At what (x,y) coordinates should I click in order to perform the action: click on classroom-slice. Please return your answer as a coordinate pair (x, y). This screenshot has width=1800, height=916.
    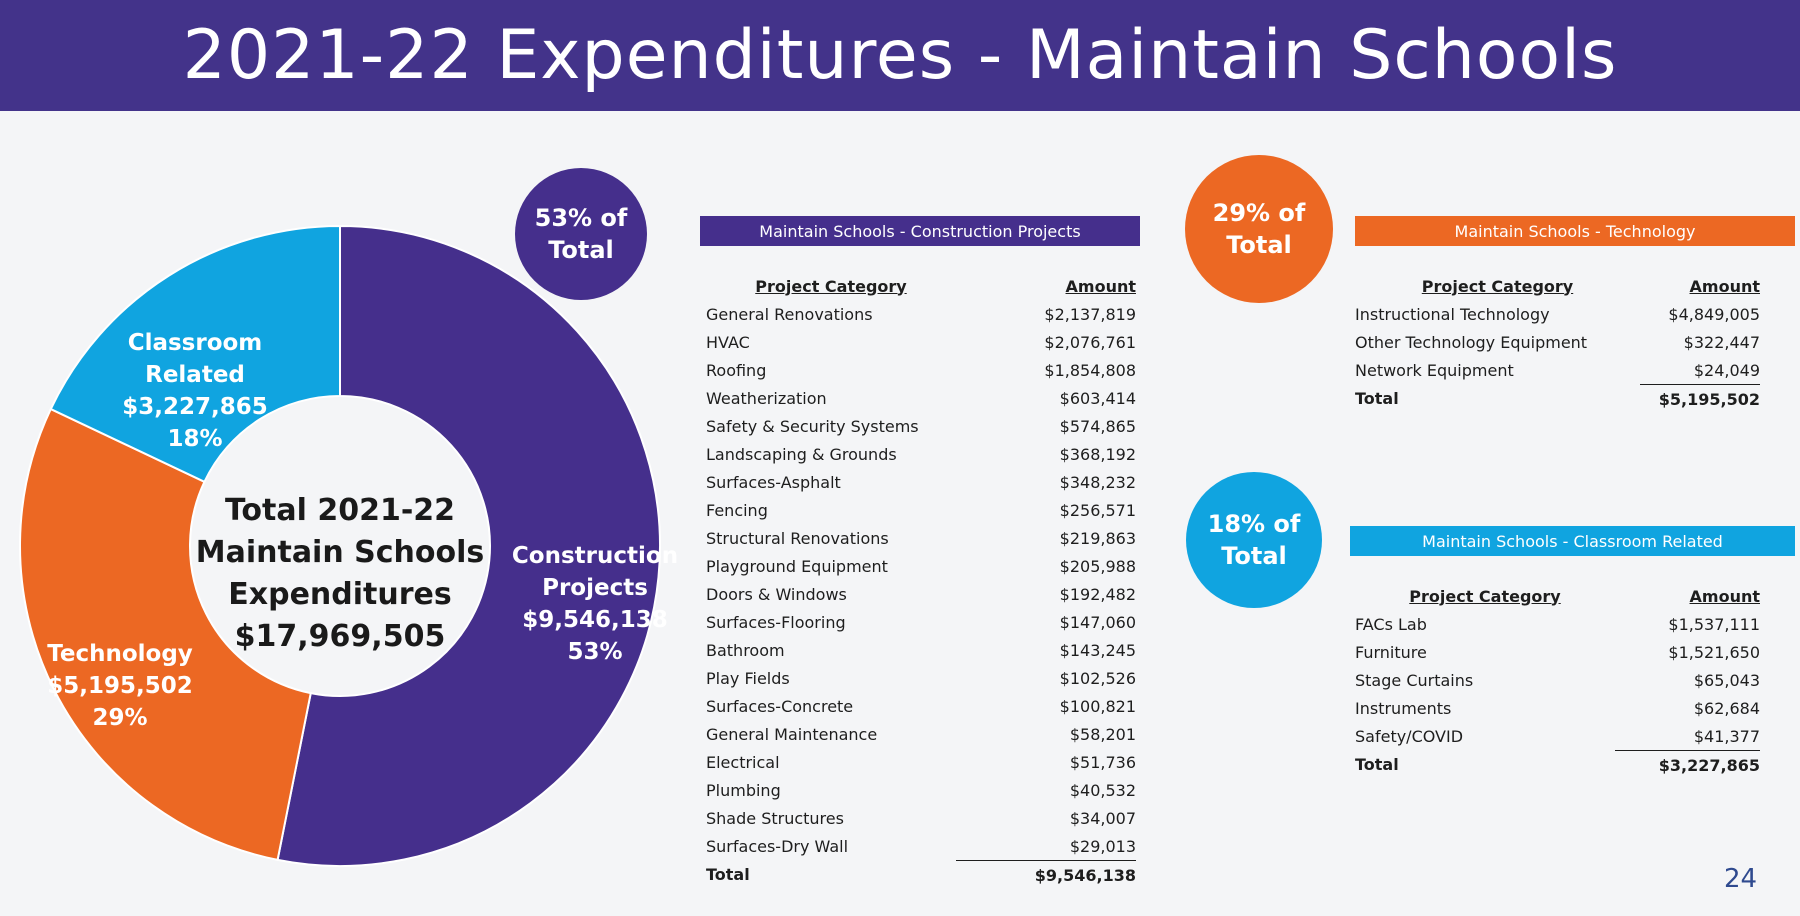
    Looking at the image, I should click on (195, 354).